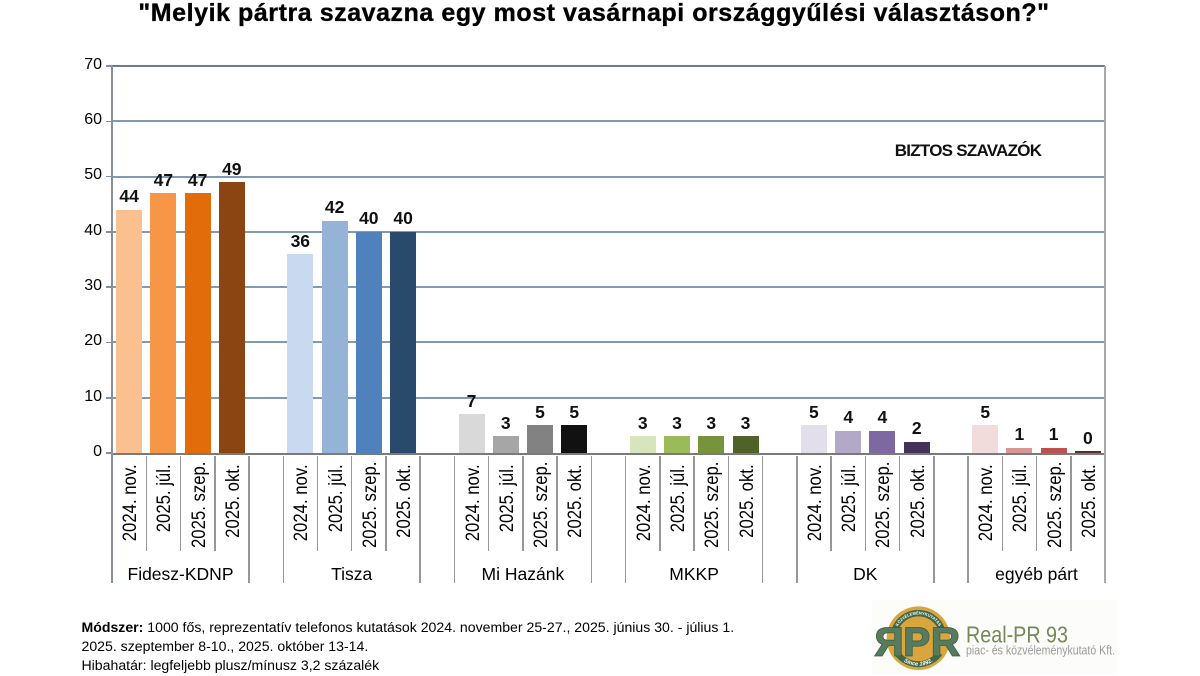 The height and width of the screenshot is (676, 1200). I want to click on svg-text: Since 1992., so click(919, 663).